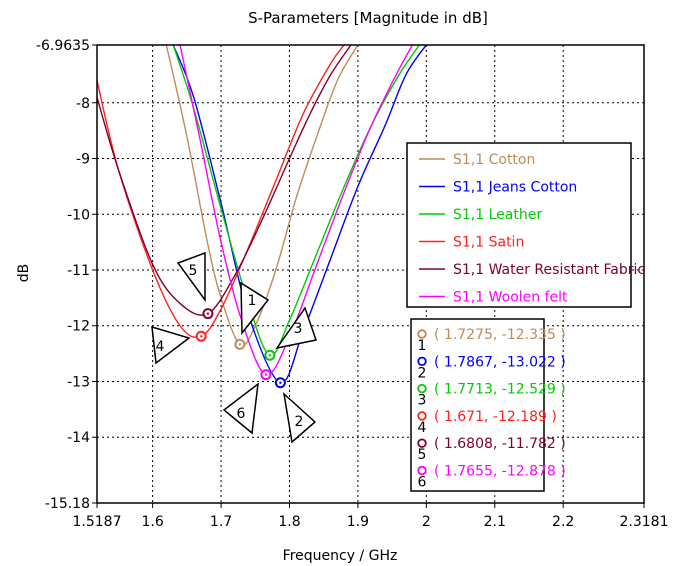 The width and height of the screenshot is (675, 566). Describe the element at coordinates (289, 522) in the screenshot. I see `x-tick-label: 1.8` at that location.